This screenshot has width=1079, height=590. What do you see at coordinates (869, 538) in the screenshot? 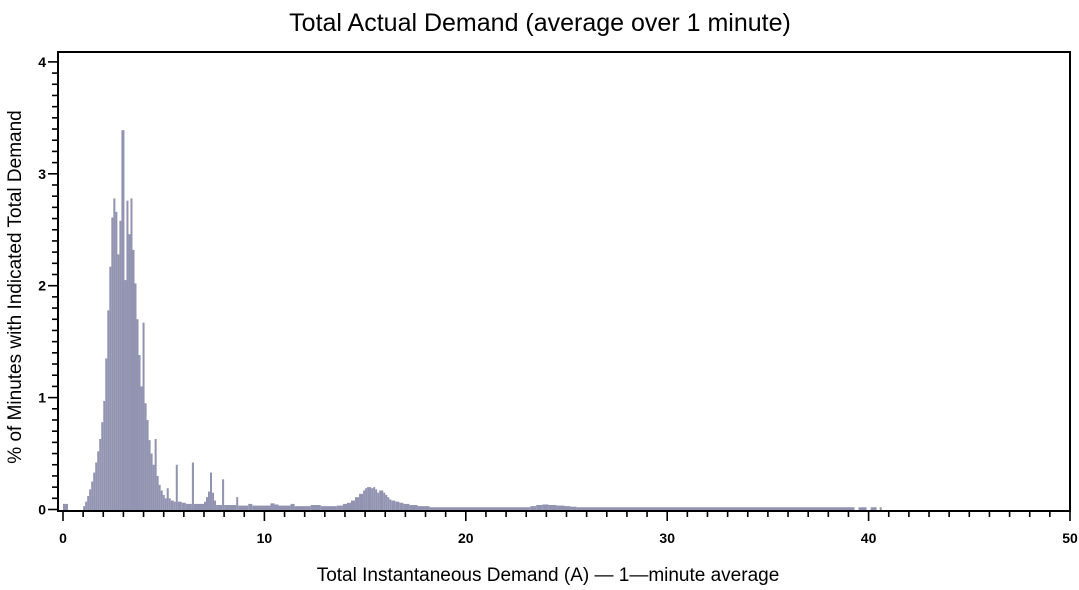
I see `x-tick-label: 40` at bounding box center [869, 538].